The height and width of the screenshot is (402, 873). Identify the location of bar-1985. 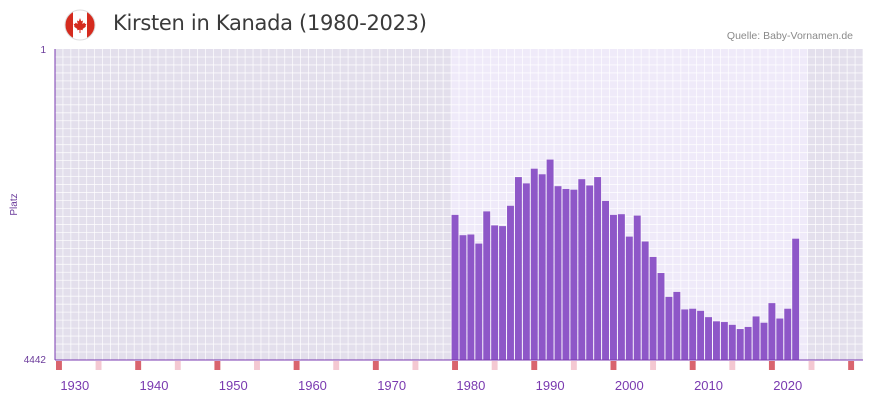
(510, 282).